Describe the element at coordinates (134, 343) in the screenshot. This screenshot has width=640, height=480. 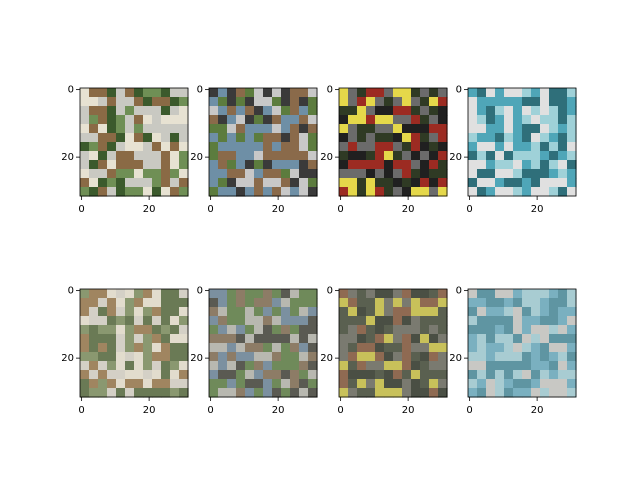
I see `axes-frame` at that location.